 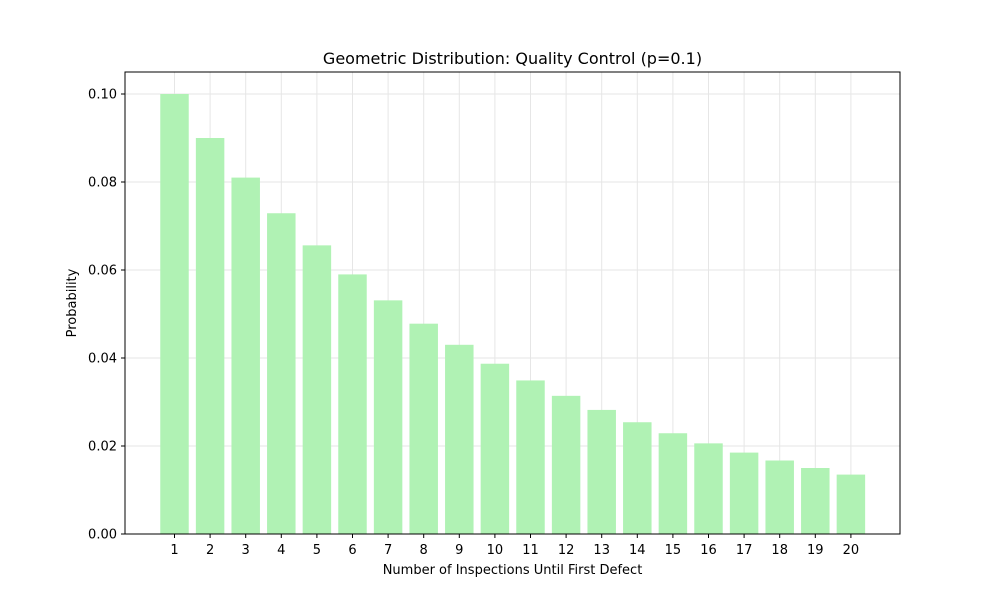 I want to click on x-tick-label: 17, so click(x=744, y=550).